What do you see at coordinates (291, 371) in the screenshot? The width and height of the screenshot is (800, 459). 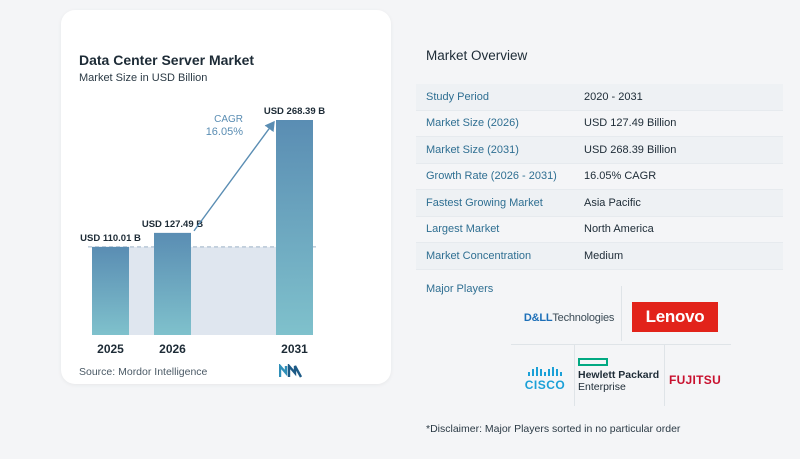 I see `mordor-intelligence-logo-icon` at bounding box center [291, 371].